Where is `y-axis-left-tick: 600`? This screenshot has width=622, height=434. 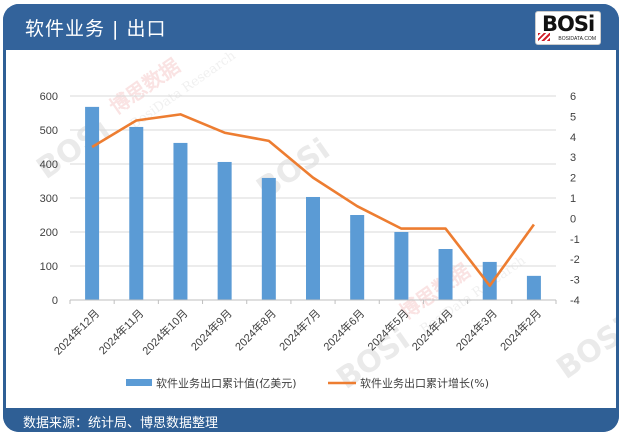
y-axis-left-tick: 600 is located at coordinates (49, 97).